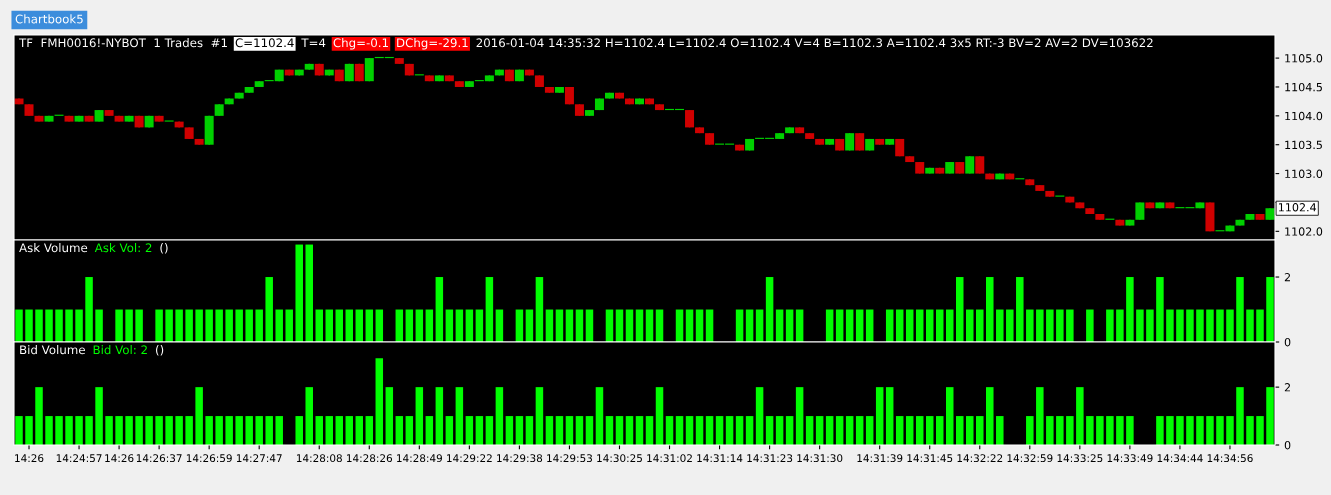 The height and width of the screenshot is (495, 1331). What do you see at coordinates (1304, 231) in the screenshot?
I see `y-tick-label: 1102.0` at bounding box center [1304, 231].